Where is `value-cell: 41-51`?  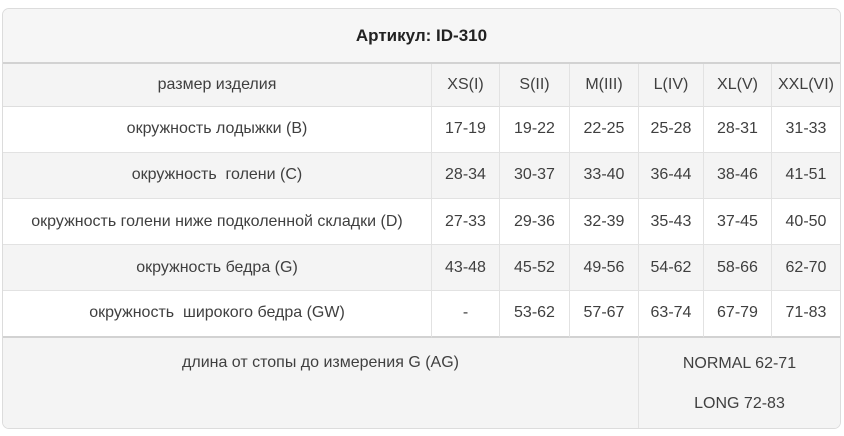 value-cell: 41-51 is located at coordinates (805, 175).